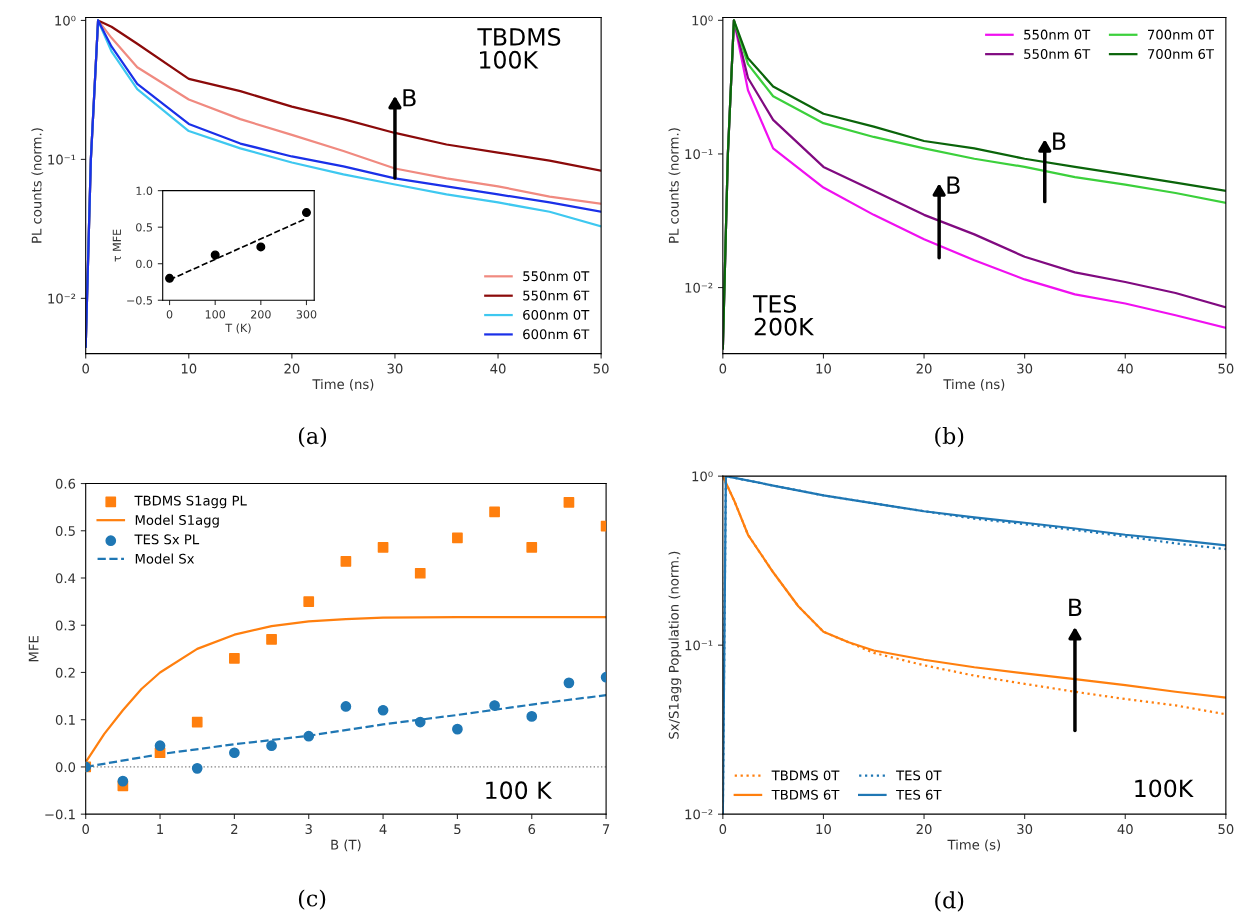 This screenshot has height=921, width=1242. Describe the element at coordinates (805, 775) in the screenshot. I see `legend-label: TBDMS 0T` at that location.